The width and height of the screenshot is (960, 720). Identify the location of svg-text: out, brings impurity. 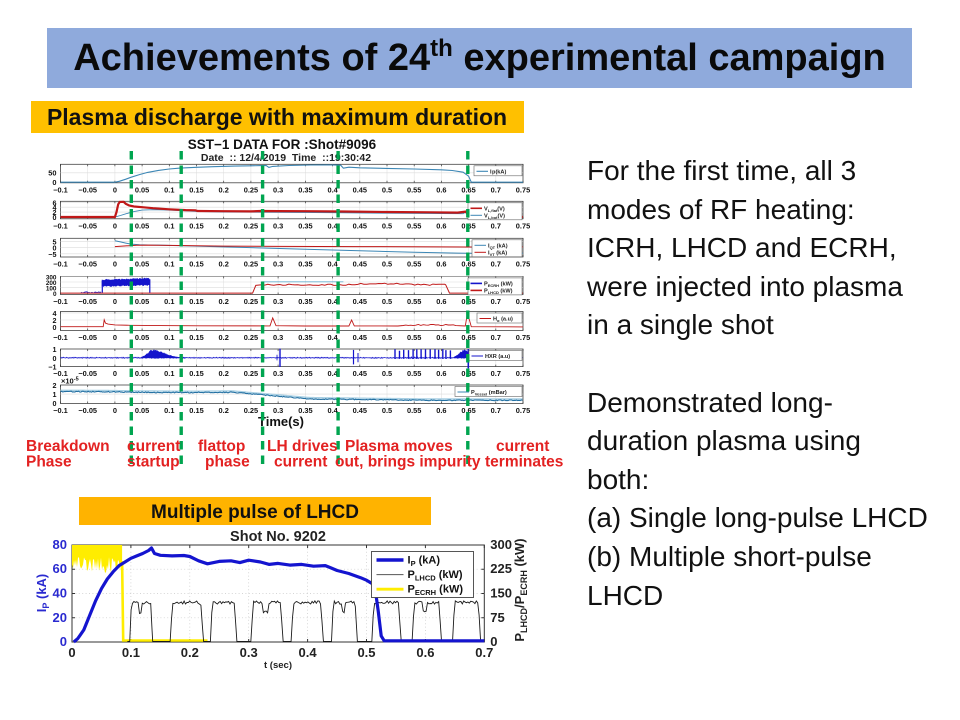
(408, 462).